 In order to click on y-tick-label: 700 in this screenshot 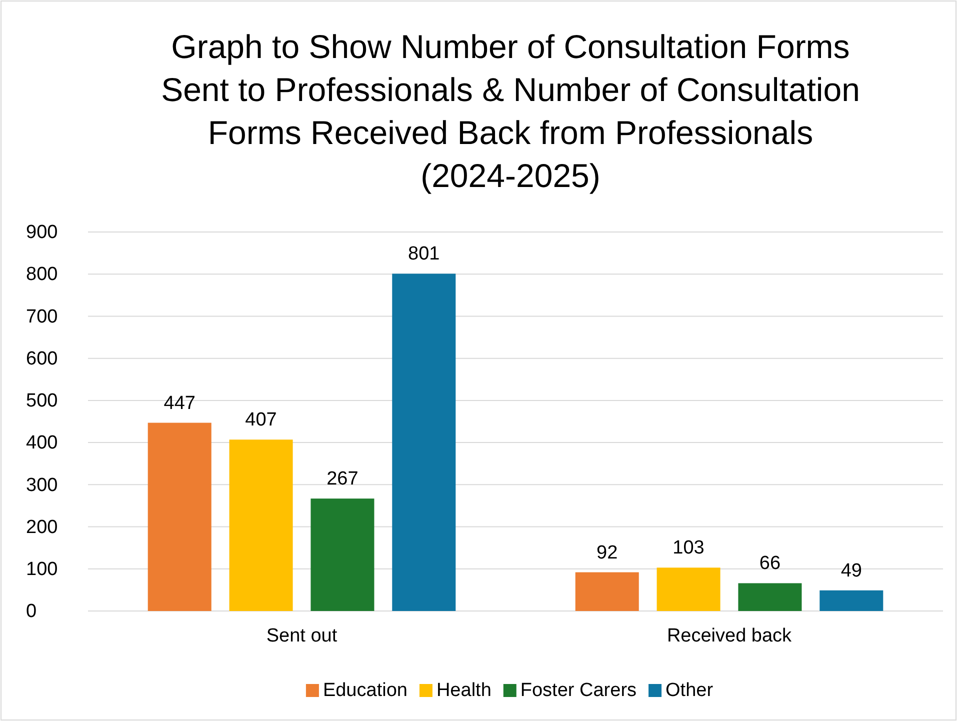, I will do `click(42, 317)`.